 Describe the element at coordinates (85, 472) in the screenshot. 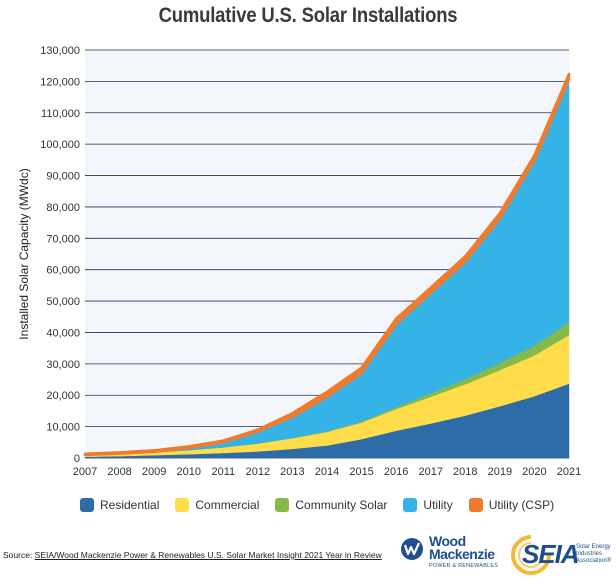

I see `x-tick-label: 2007` at that location.